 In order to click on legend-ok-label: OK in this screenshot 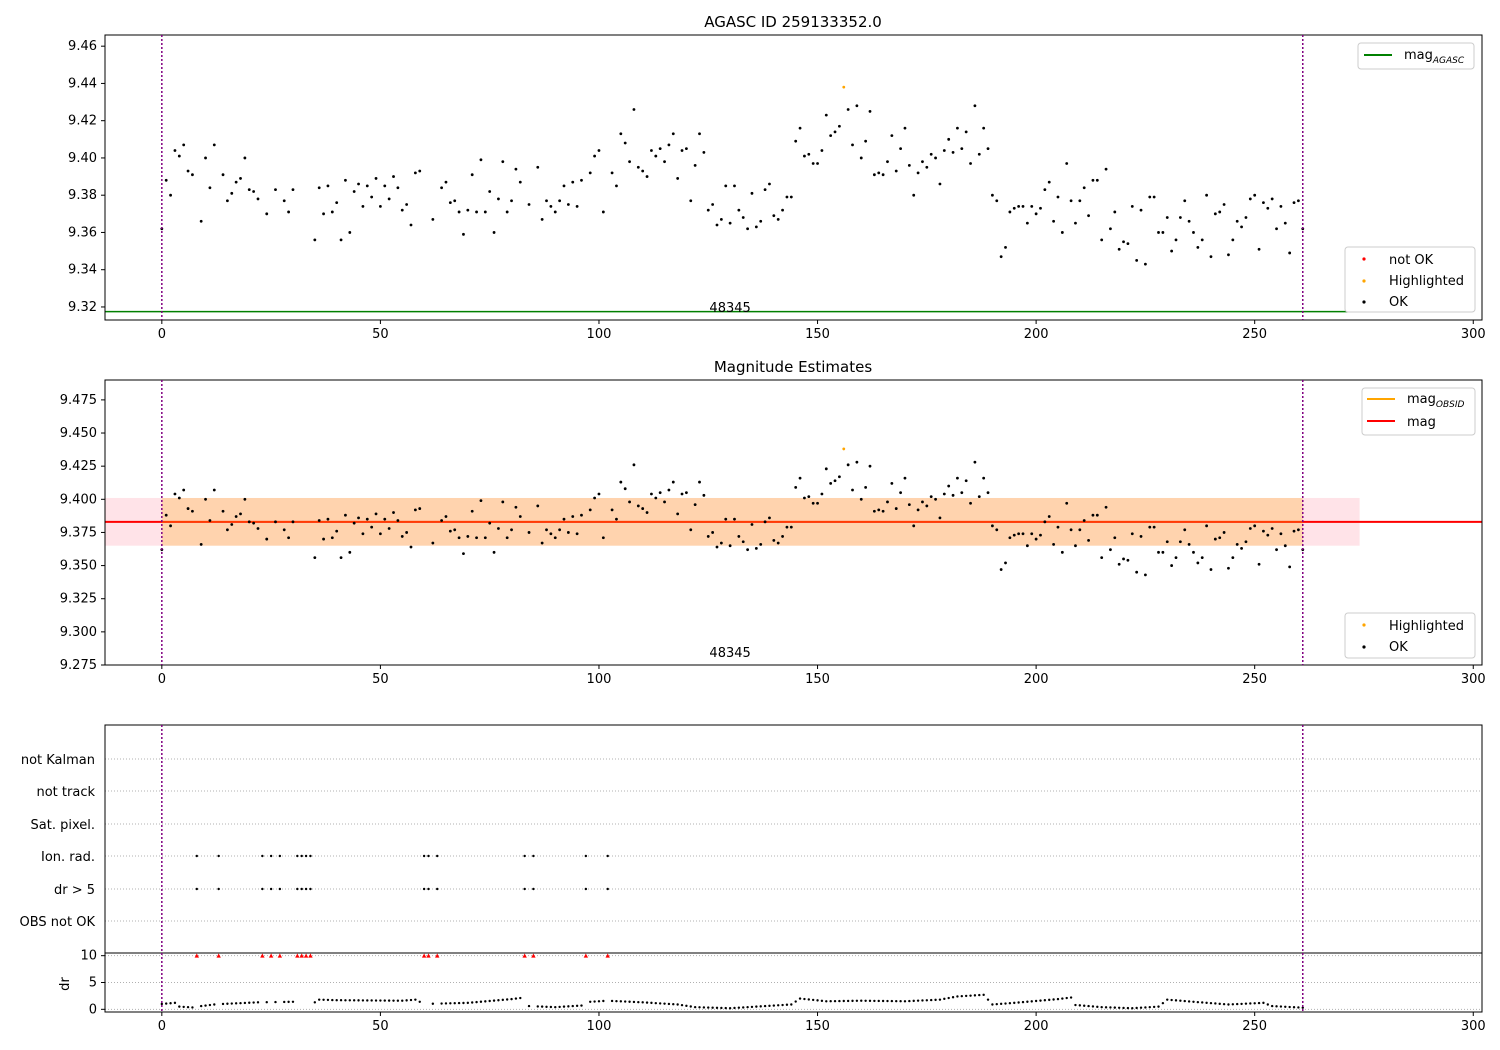, I will do `click(1398, 302)`.